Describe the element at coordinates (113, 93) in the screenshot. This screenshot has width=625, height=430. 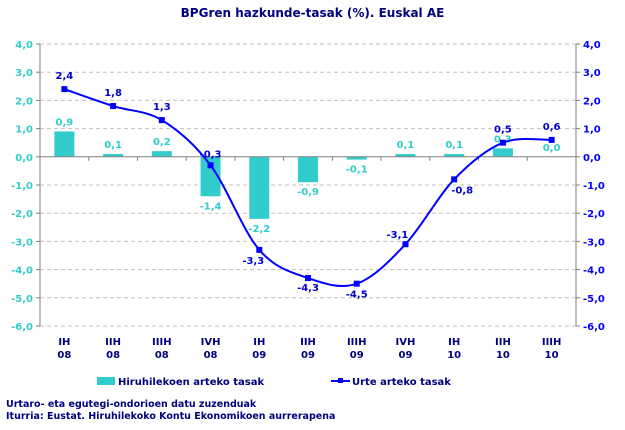
I see `line-label: 1,8` at that location.